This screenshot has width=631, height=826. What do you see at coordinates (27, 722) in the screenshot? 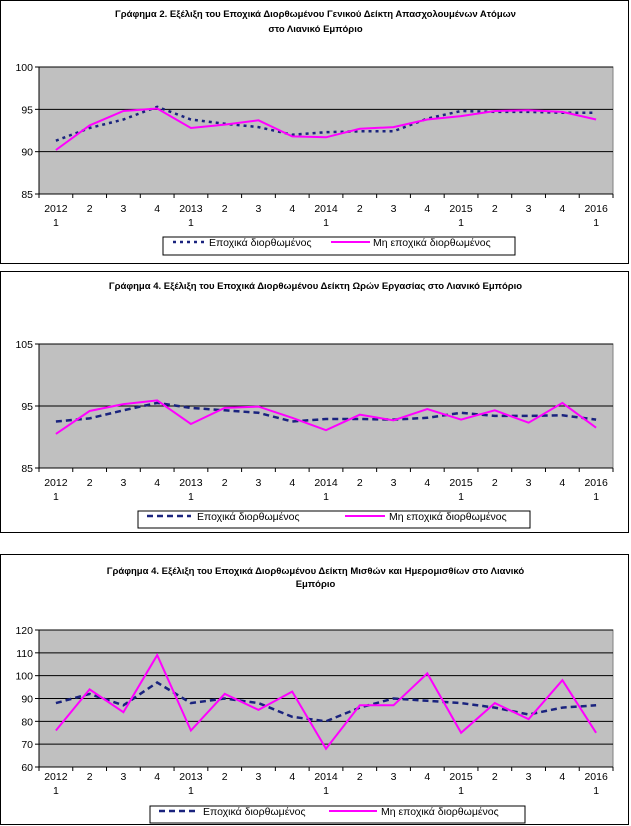
I see `y-tick-label: 80` at bounding box center [27, 722].